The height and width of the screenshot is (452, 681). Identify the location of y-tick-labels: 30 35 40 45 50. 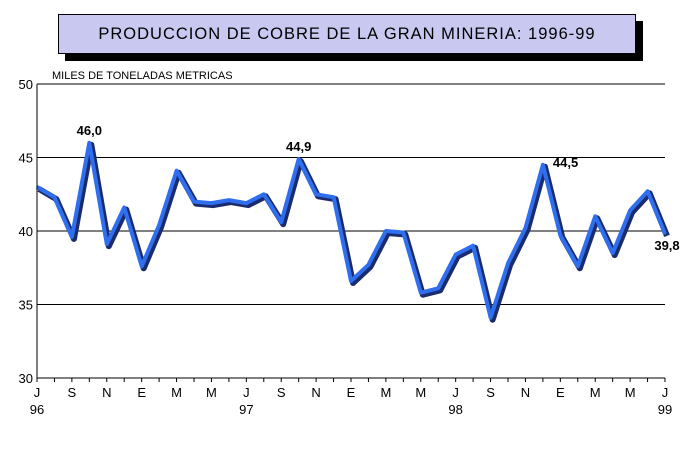
(26, 231).